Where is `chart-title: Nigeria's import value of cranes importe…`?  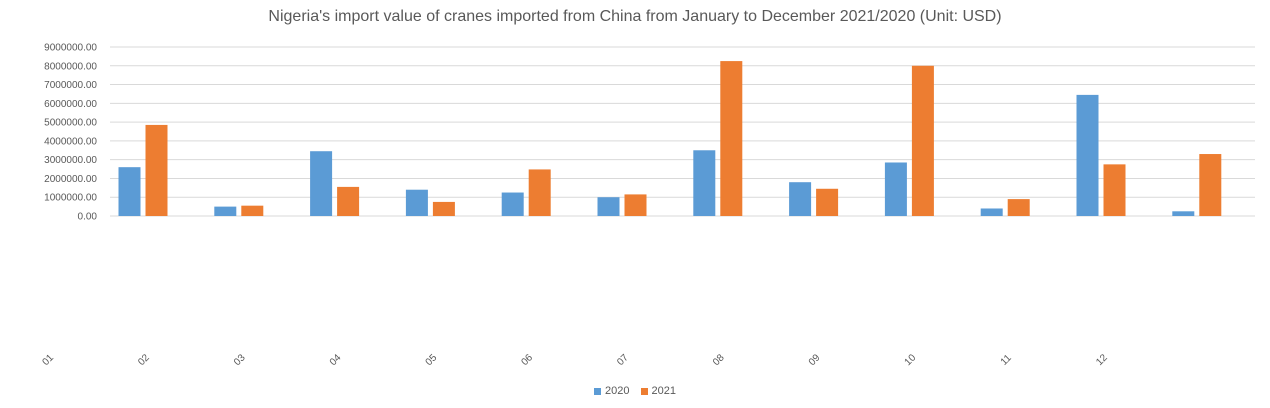 chart-title: Nigeria's import value of cranes importe… is located at coordinates (635, 16).